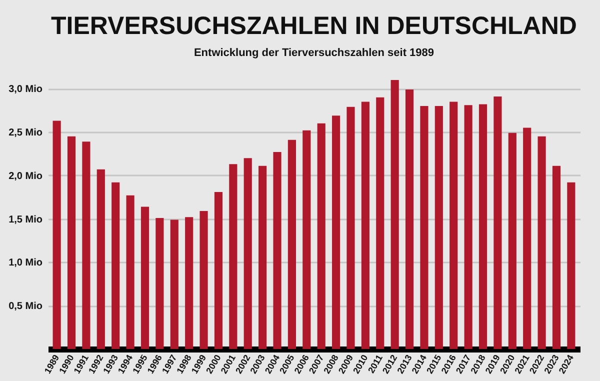  Describe the element at coordinates (25, 263) in the screenshot. I see `y-tick-label: 1,0 Mio` at that location.